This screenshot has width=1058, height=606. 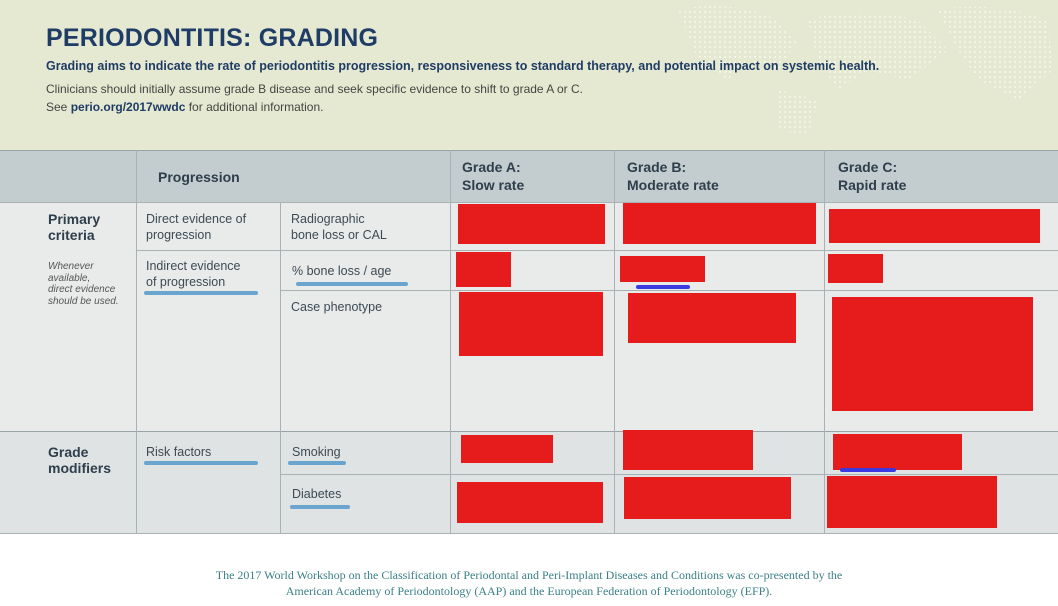 I want to click on redacted-grade-c-smoking, so click(x=897, y=452).